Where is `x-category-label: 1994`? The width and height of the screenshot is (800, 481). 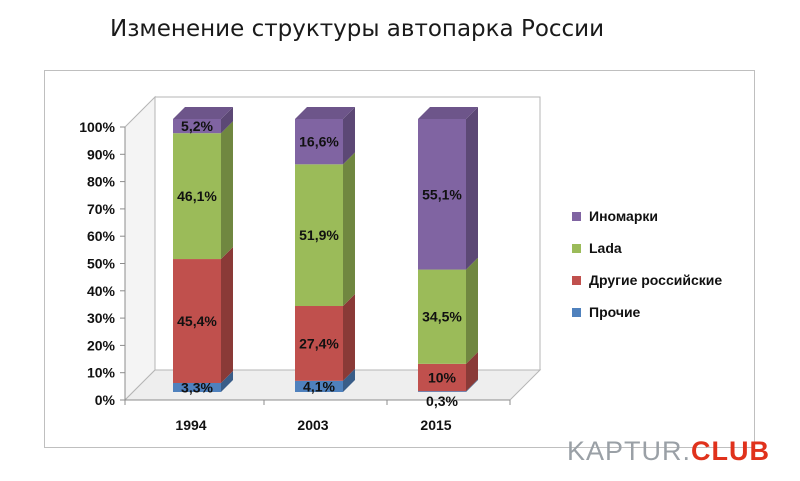
x-category-label: 1994 is located at coordinates (190, 425).